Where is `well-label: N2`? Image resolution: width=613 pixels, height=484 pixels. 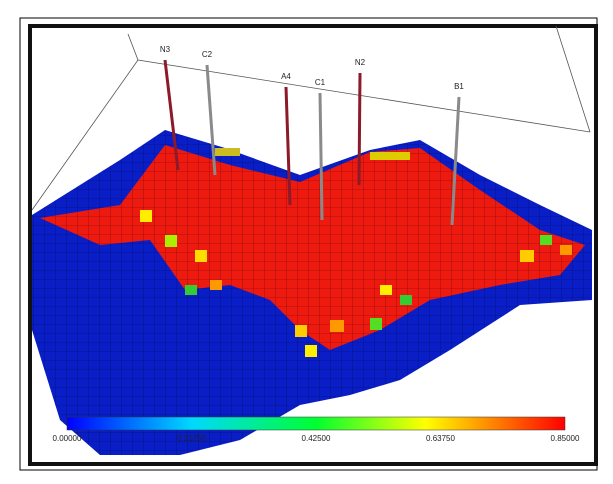 well-label: N2 is located at coordinates (360, 62).